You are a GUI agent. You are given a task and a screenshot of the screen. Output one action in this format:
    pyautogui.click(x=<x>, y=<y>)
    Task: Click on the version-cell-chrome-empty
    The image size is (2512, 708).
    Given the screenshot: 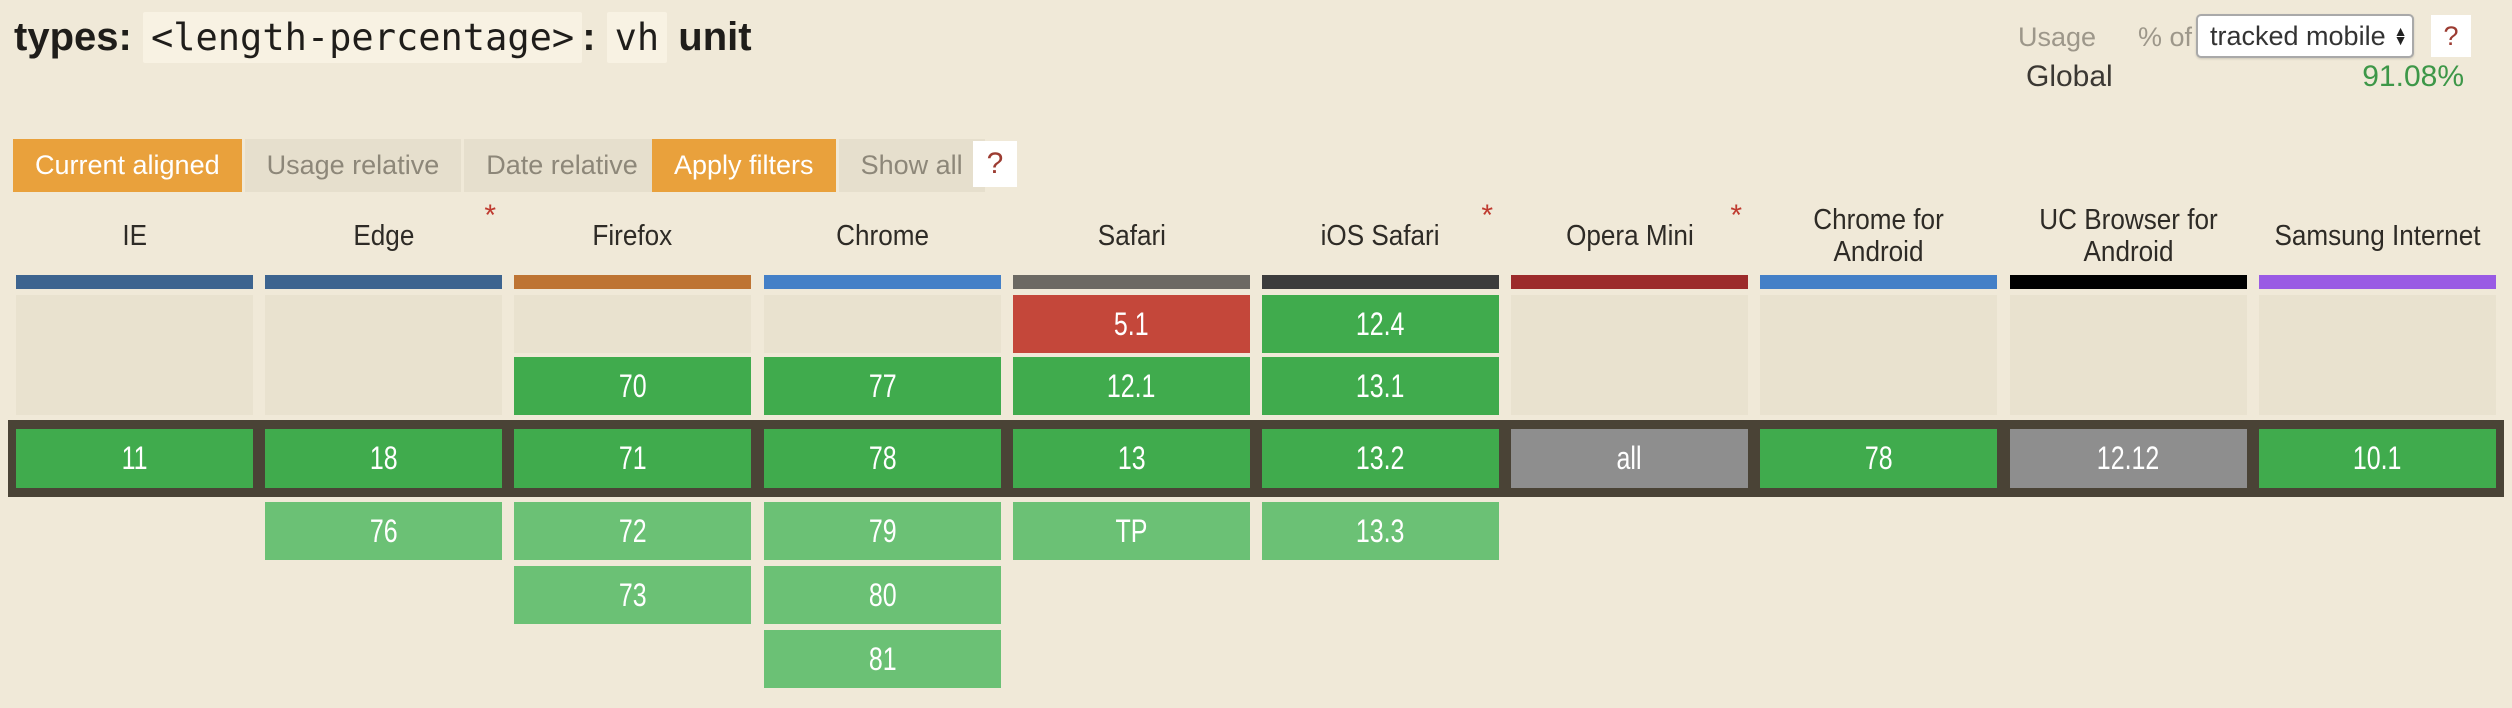 What is the action you would take?
    pyautogui.click(x=882, y=324)
    